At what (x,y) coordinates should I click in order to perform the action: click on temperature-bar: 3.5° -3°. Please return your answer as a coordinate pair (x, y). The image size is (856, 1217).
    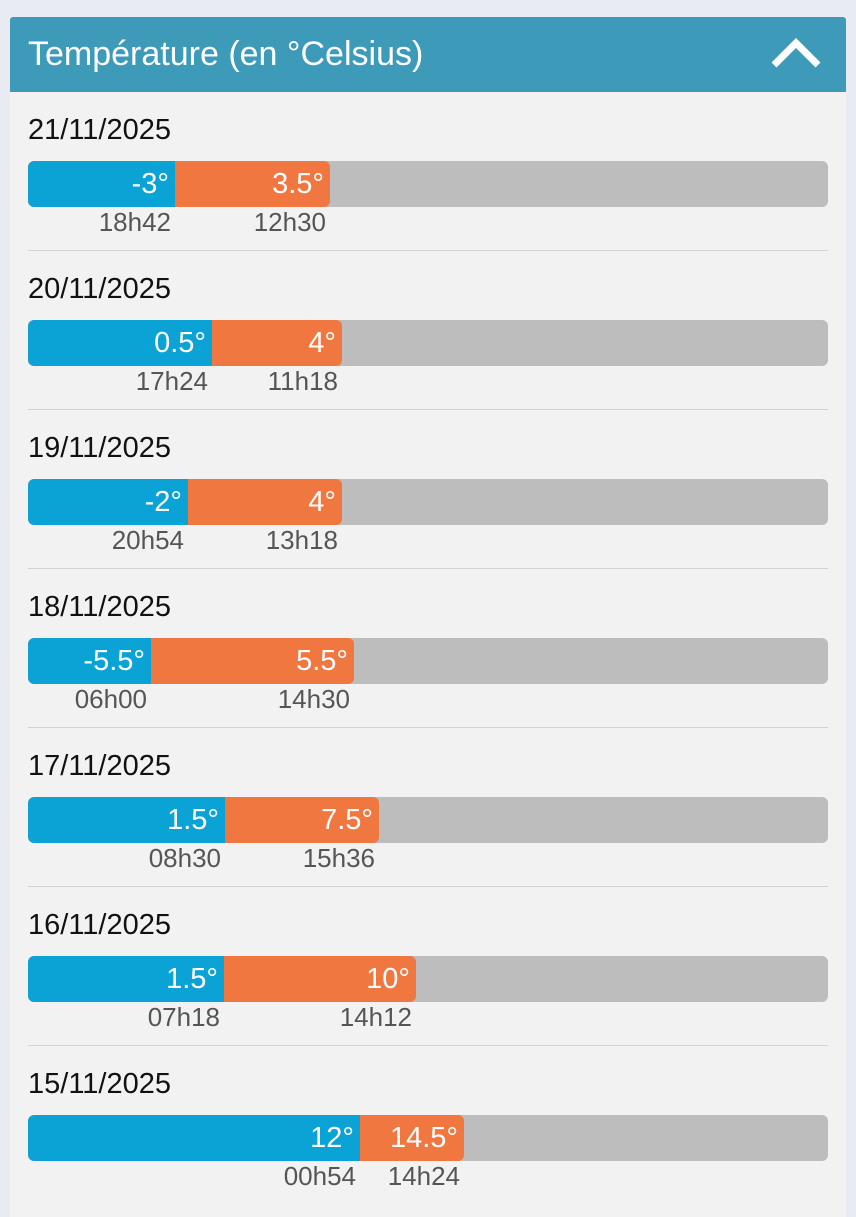
    Looking at the image, I should click on (428, 184).